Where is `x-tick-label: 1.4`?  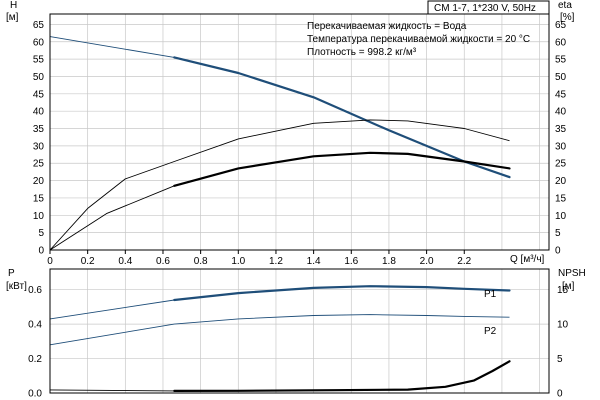
x-tick-label: 1.4 is located at coordinates (314, 261).